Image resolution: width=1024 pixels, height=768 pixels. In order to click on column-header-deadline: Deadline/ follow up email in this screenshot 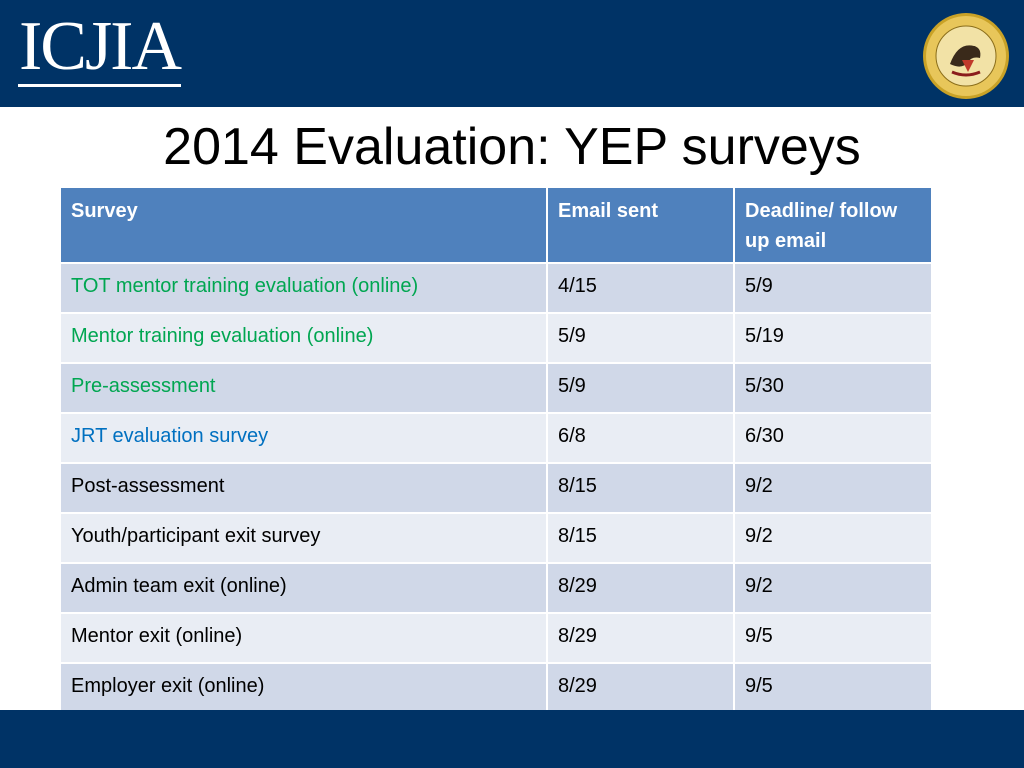, I will do `click(833, 225)`.